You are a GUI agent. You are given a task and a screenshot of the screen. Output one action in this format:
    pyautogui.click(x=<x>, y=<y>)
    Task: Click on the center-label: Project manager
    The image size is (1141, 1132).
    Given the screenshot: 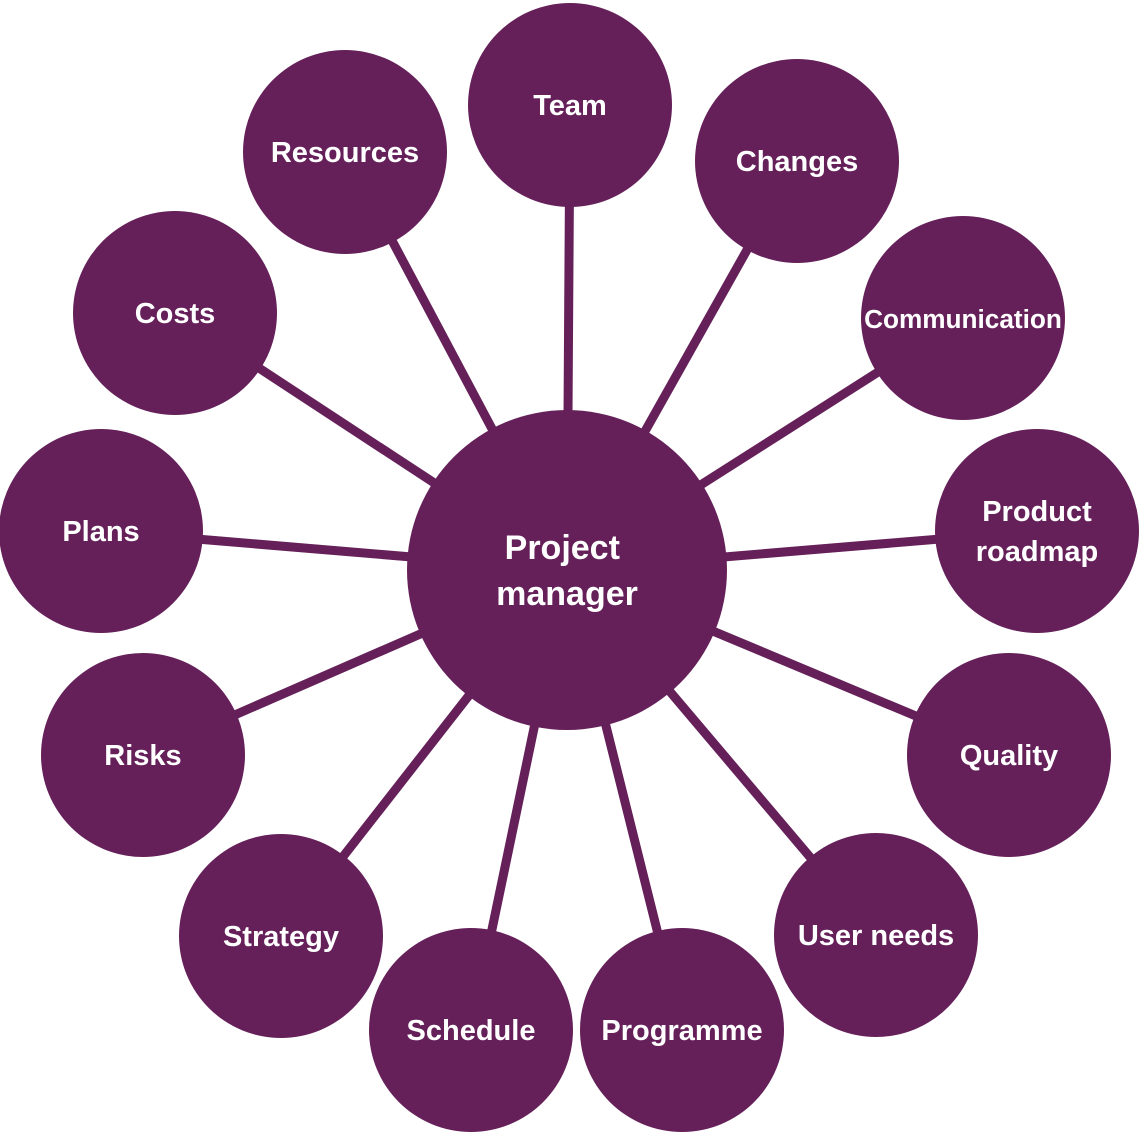 What is the action you would take?
    pyautogui.click(x=567, y=571)
    